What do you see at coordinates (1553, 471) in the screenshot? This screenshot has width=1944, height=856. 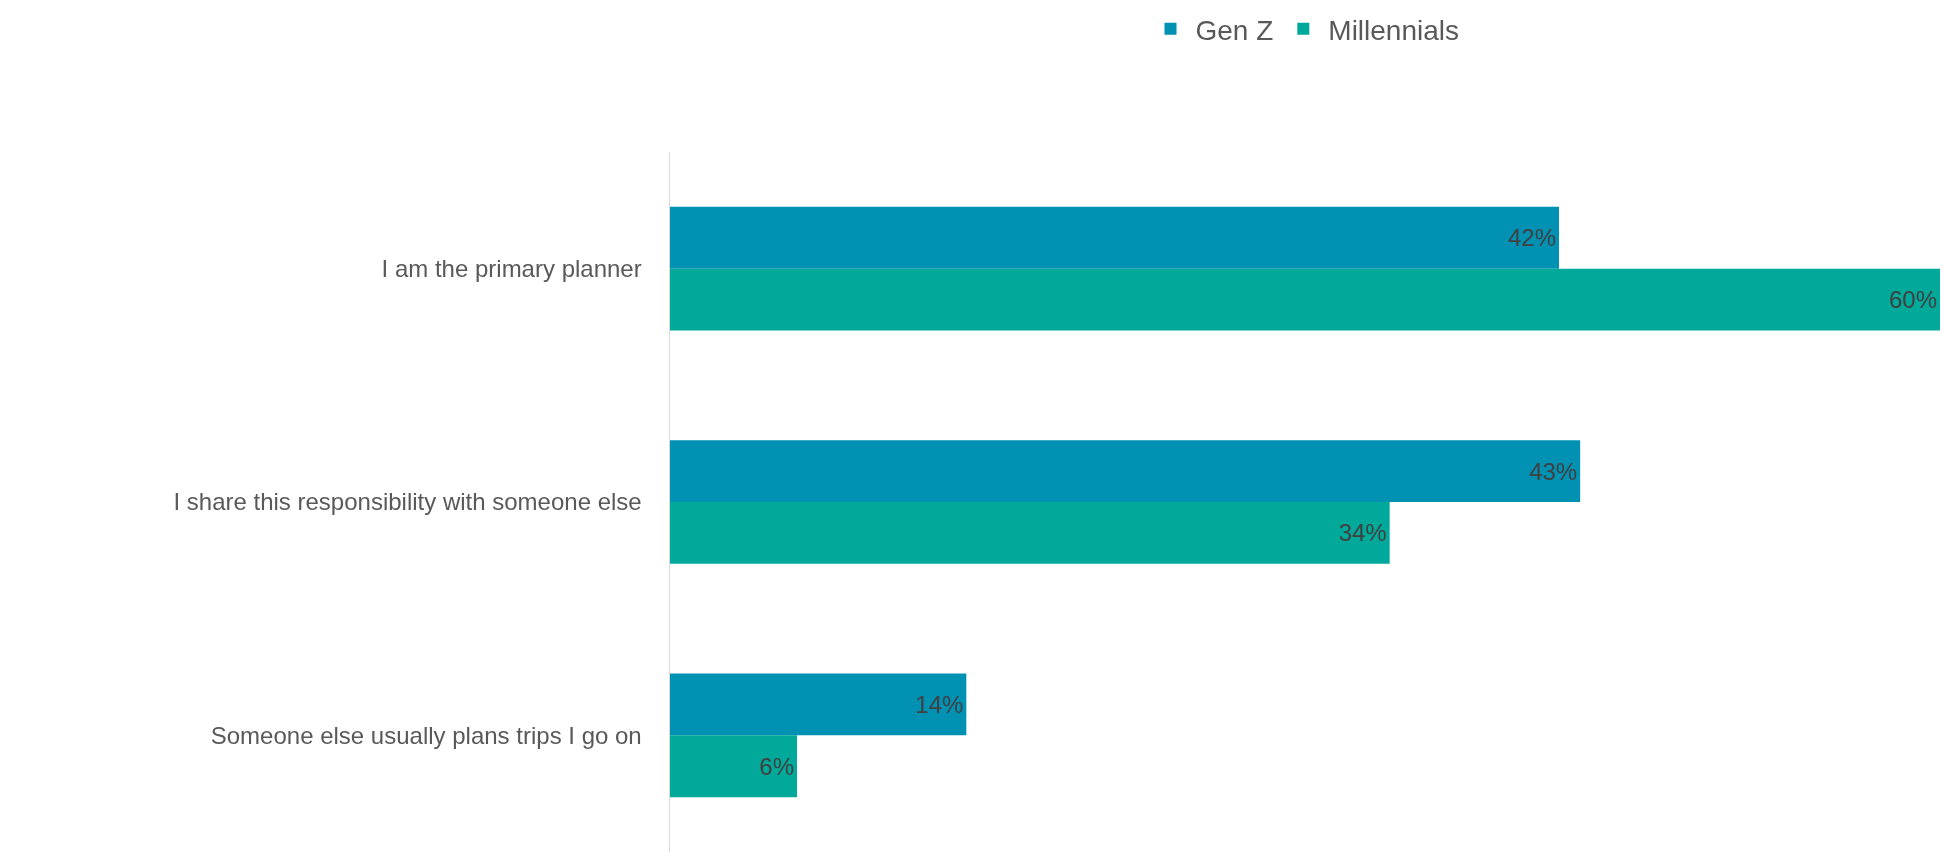 I see `data-label: 43%` at bounding box center [1553, 471].